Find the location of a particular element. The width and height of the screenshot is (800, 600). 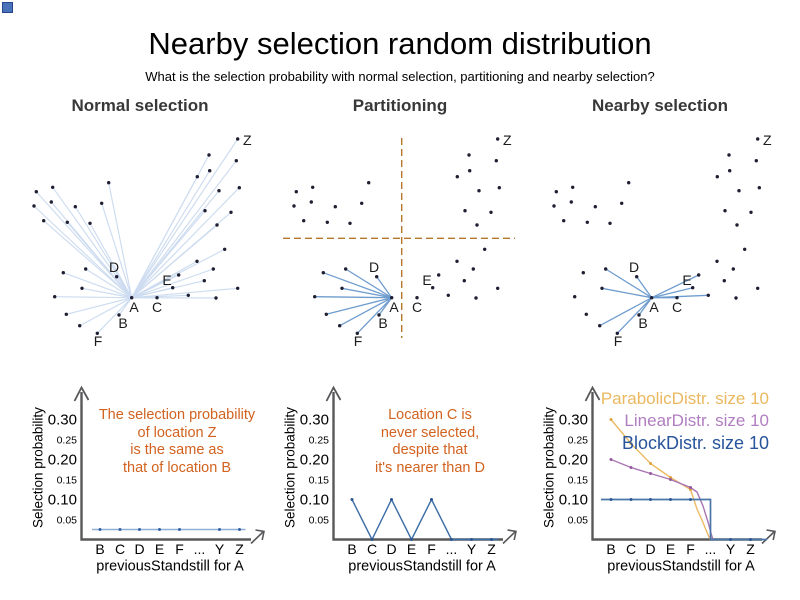

annotation-line: it's nearer than D is located at coordinates (430, 467).